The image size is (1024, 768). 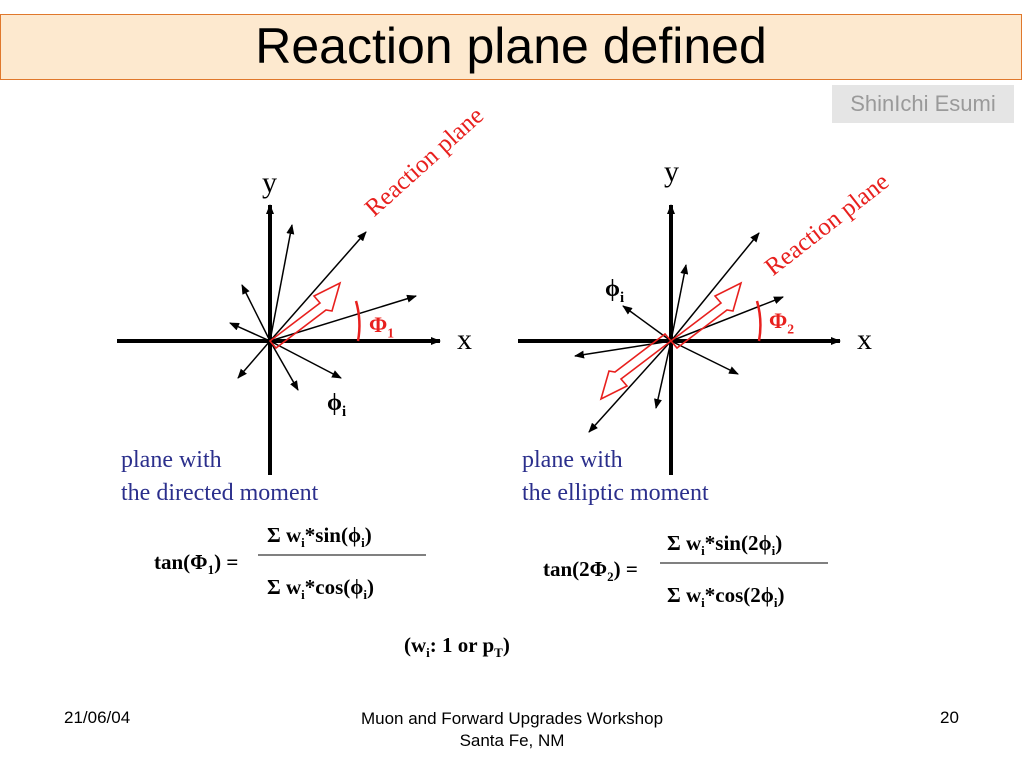 I want to click on right-caption: plane with the elliptic moment, so click(x=615, y=476).